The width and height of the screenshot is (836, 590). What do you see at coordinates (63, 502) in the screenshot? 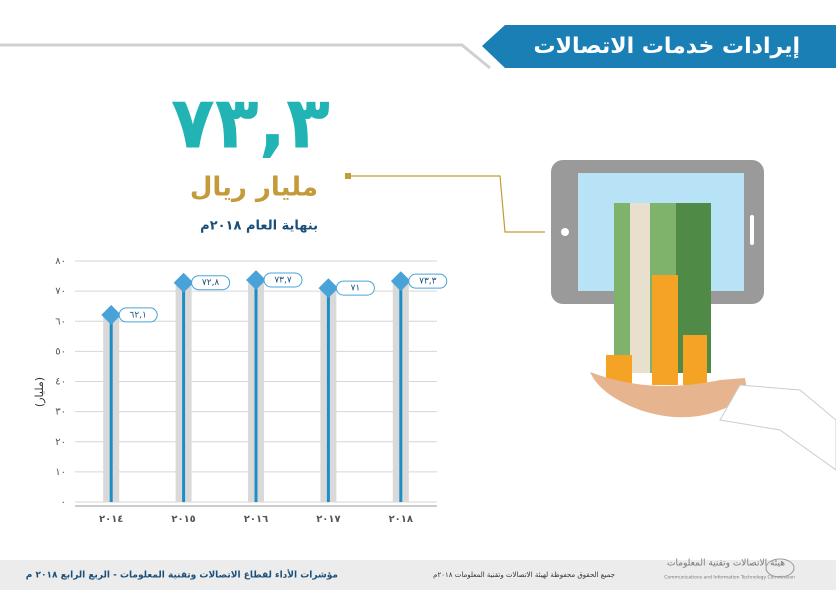
I see `y-tick-label: ٠` at bounding box center [63, 502].